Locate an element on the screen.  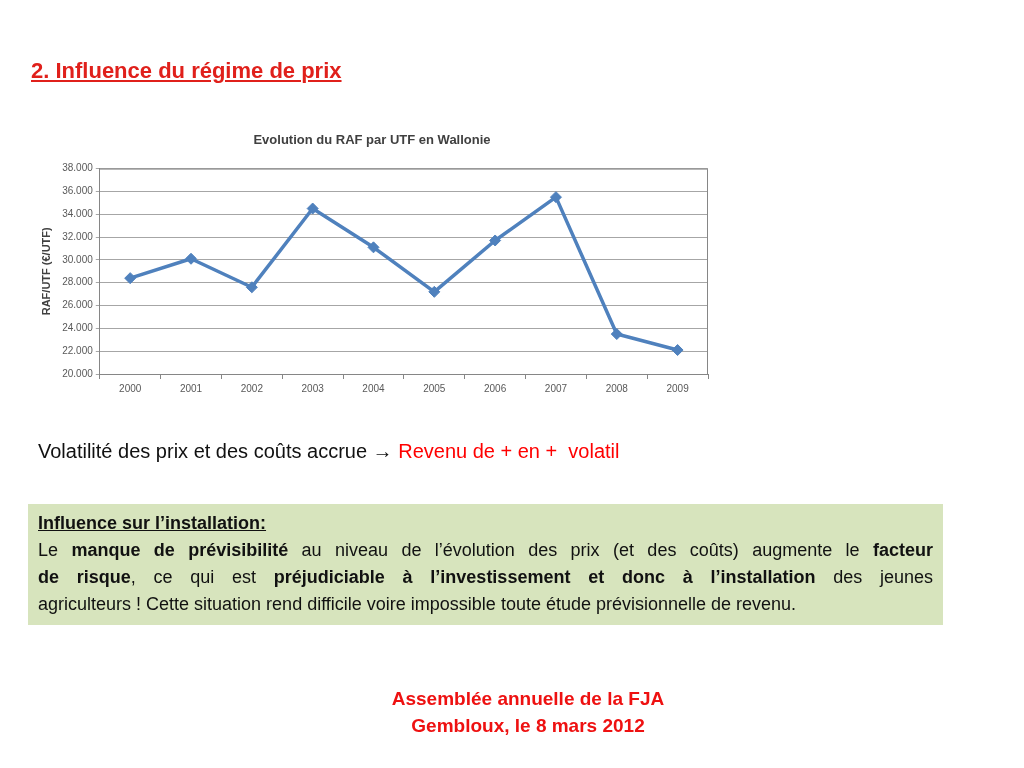
text: agriculteurs ! Cette situation rend difficile voire impossible toute étude prévisionnelle de revenu. is located at coordinates (417, 604).